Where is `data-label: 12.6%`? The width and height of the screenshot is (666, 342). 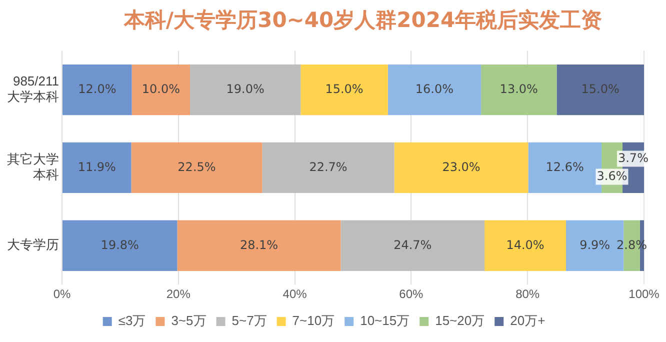
data-label: 12.6% is located at coordinates (565, 167).